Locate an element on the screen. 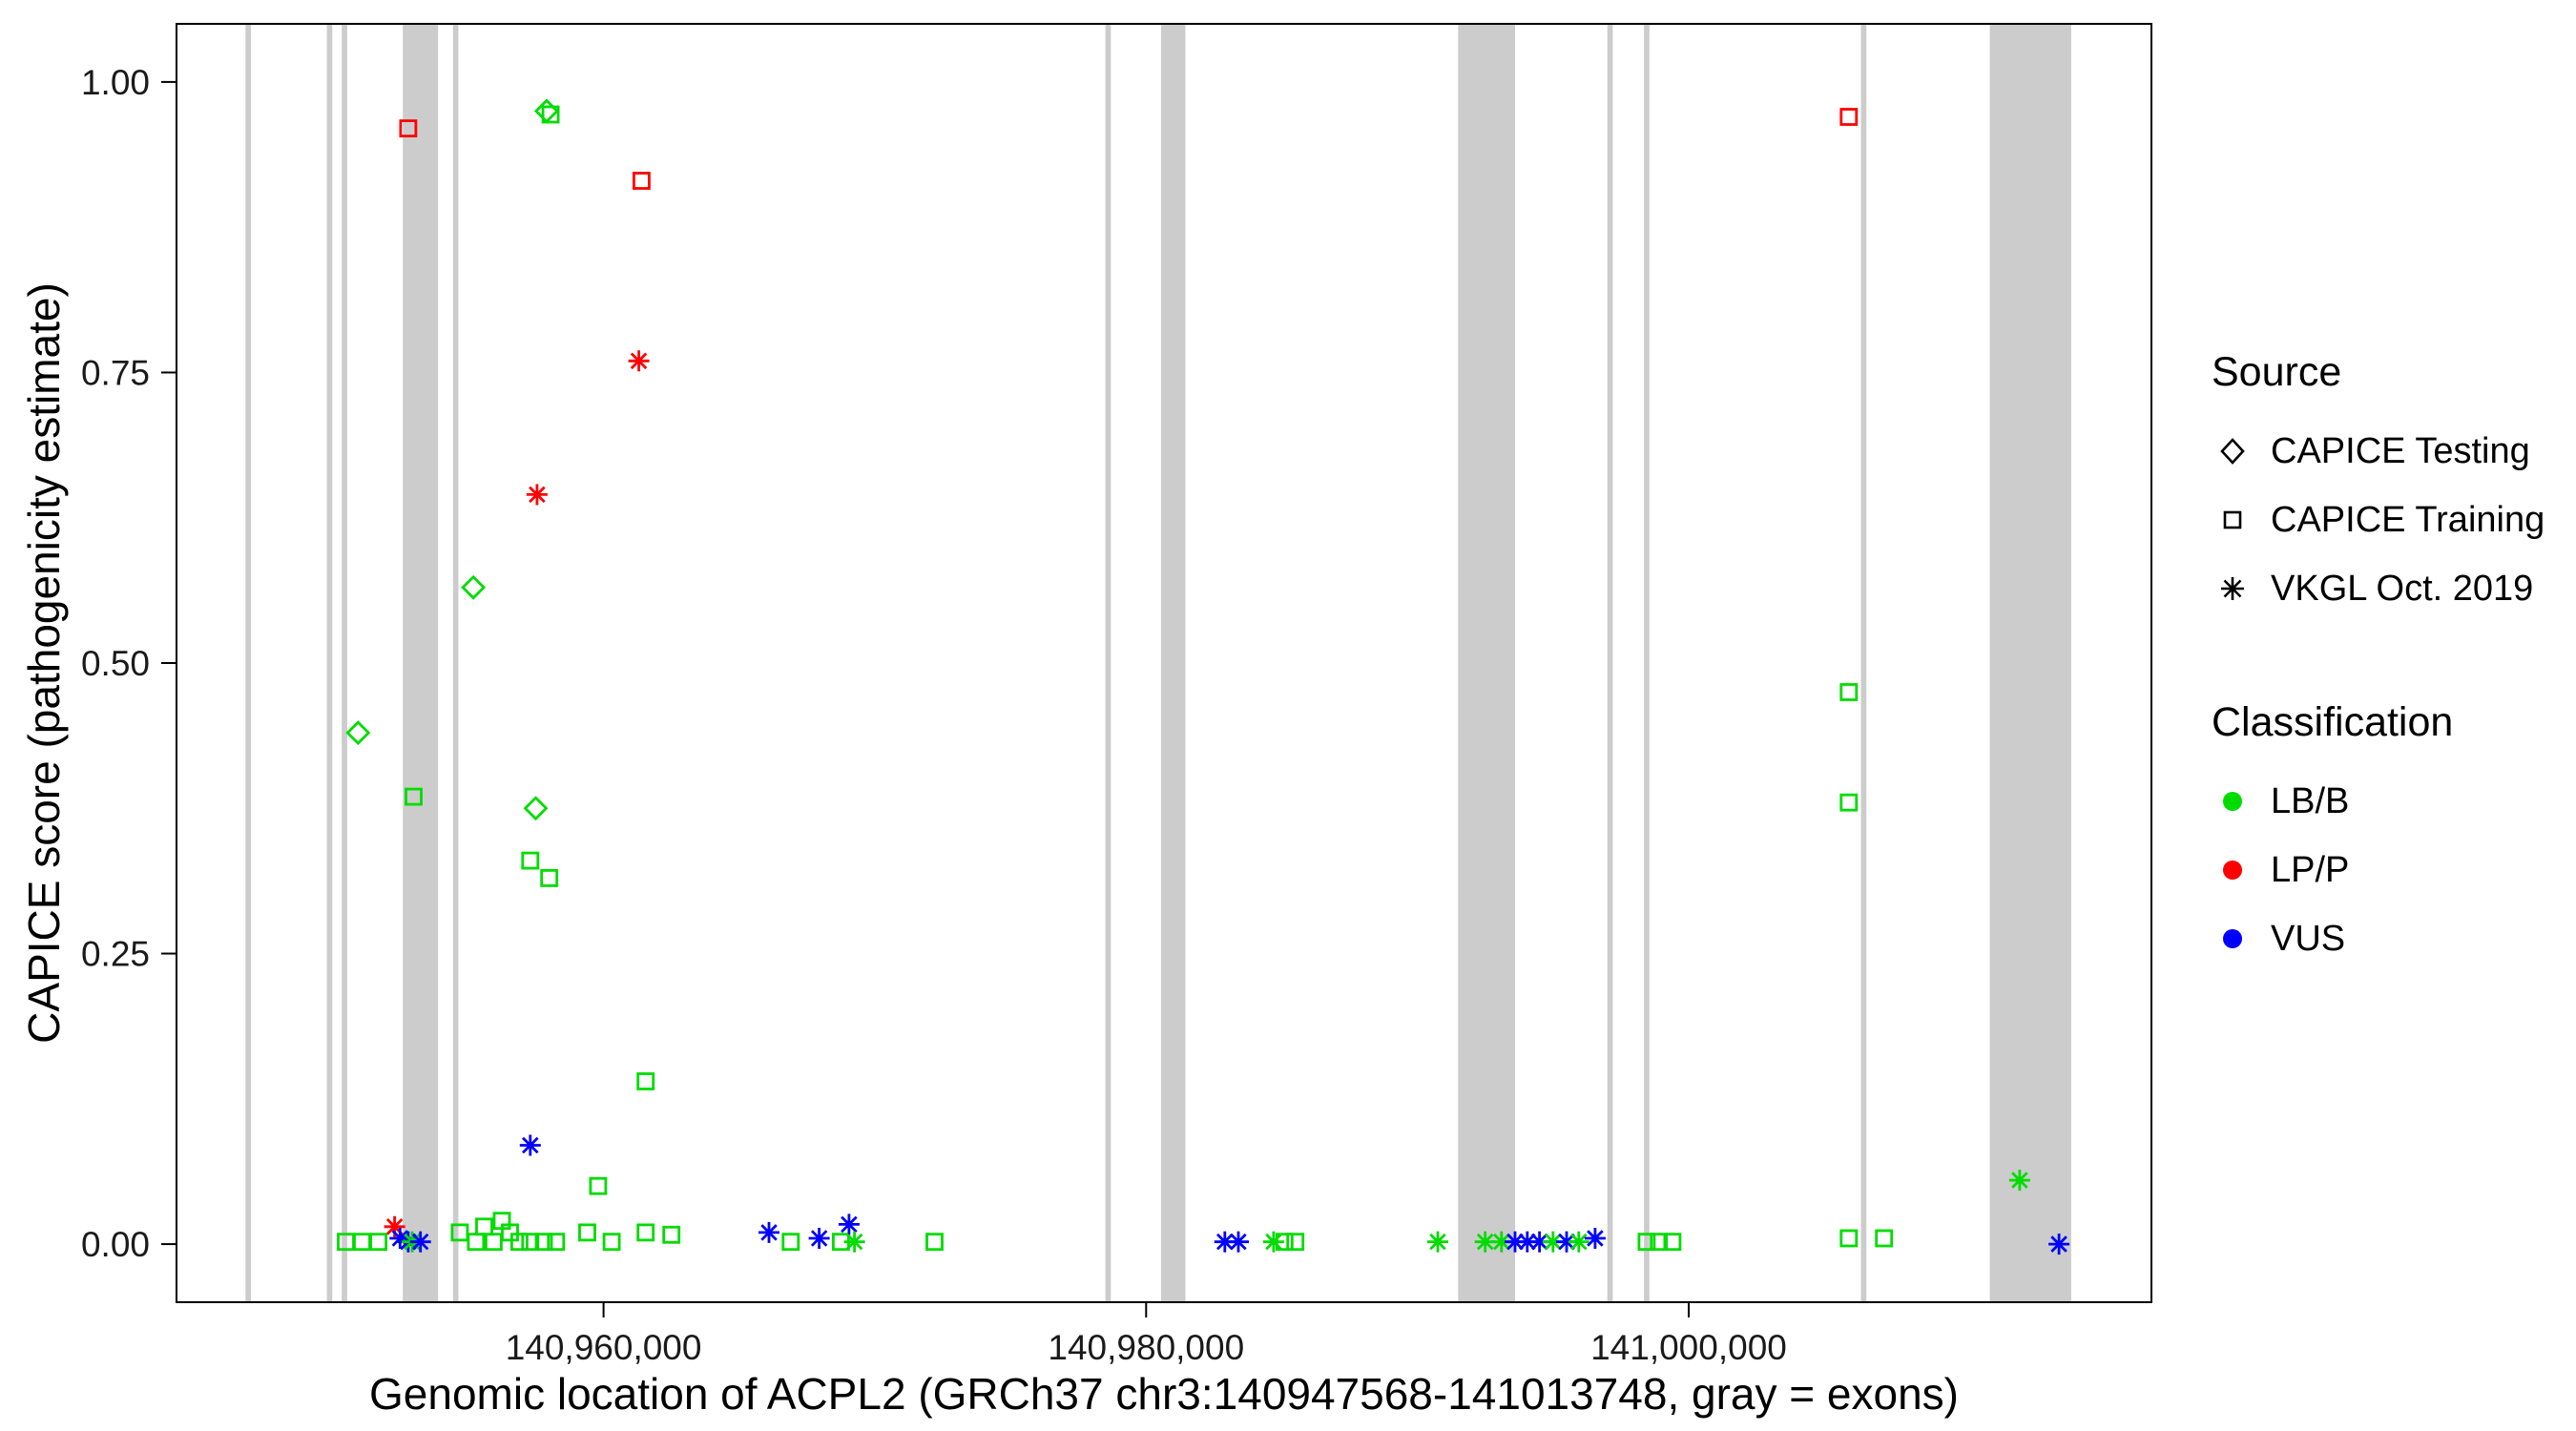 The width and height of the screenshot is (2576, 1431). x-tick-label: 141,000,000 is located at coordinates (1688, 1347).